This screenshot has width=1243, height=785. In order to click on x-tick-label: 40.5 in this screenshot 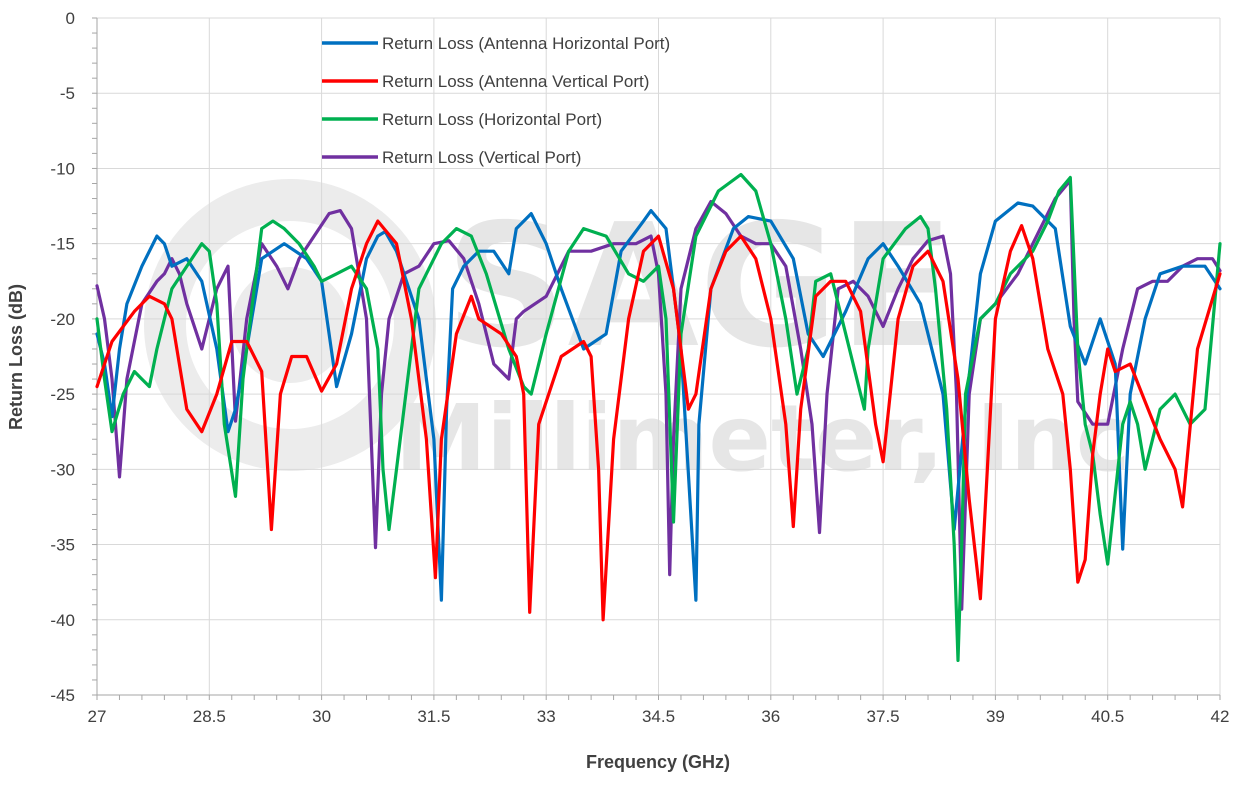, I will do `click(1107, 716)`.